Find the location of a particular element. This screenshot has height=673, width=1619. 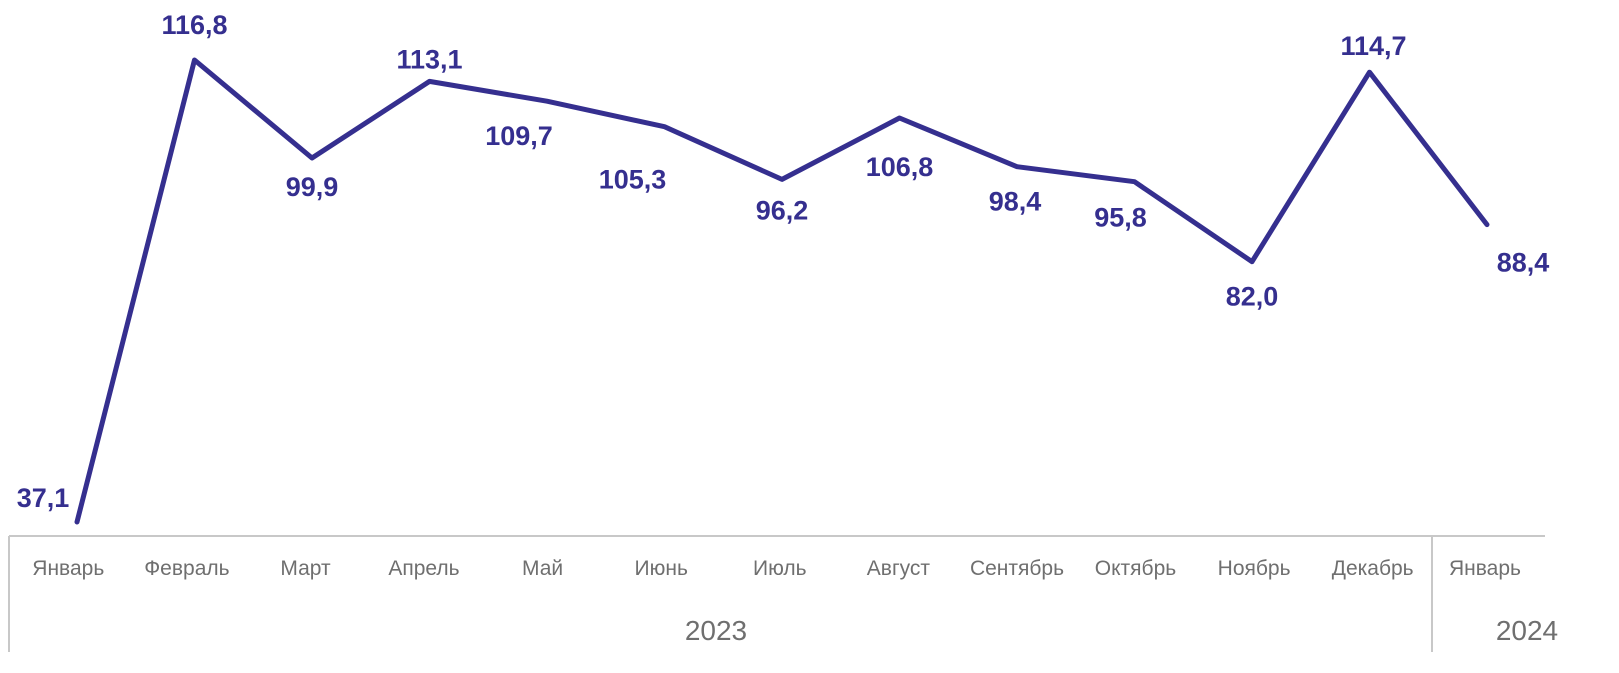

data-label: 96,2 is located at coordinates (782, 210).